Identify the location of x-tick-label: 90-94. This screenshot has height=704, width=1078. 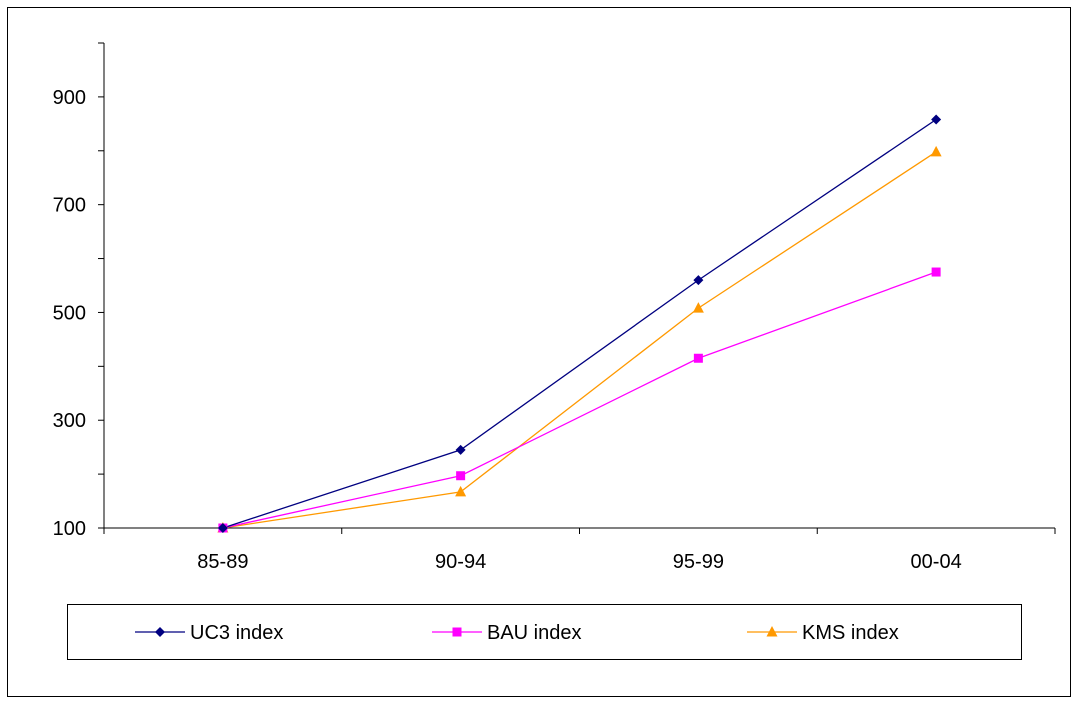
(460, 562).